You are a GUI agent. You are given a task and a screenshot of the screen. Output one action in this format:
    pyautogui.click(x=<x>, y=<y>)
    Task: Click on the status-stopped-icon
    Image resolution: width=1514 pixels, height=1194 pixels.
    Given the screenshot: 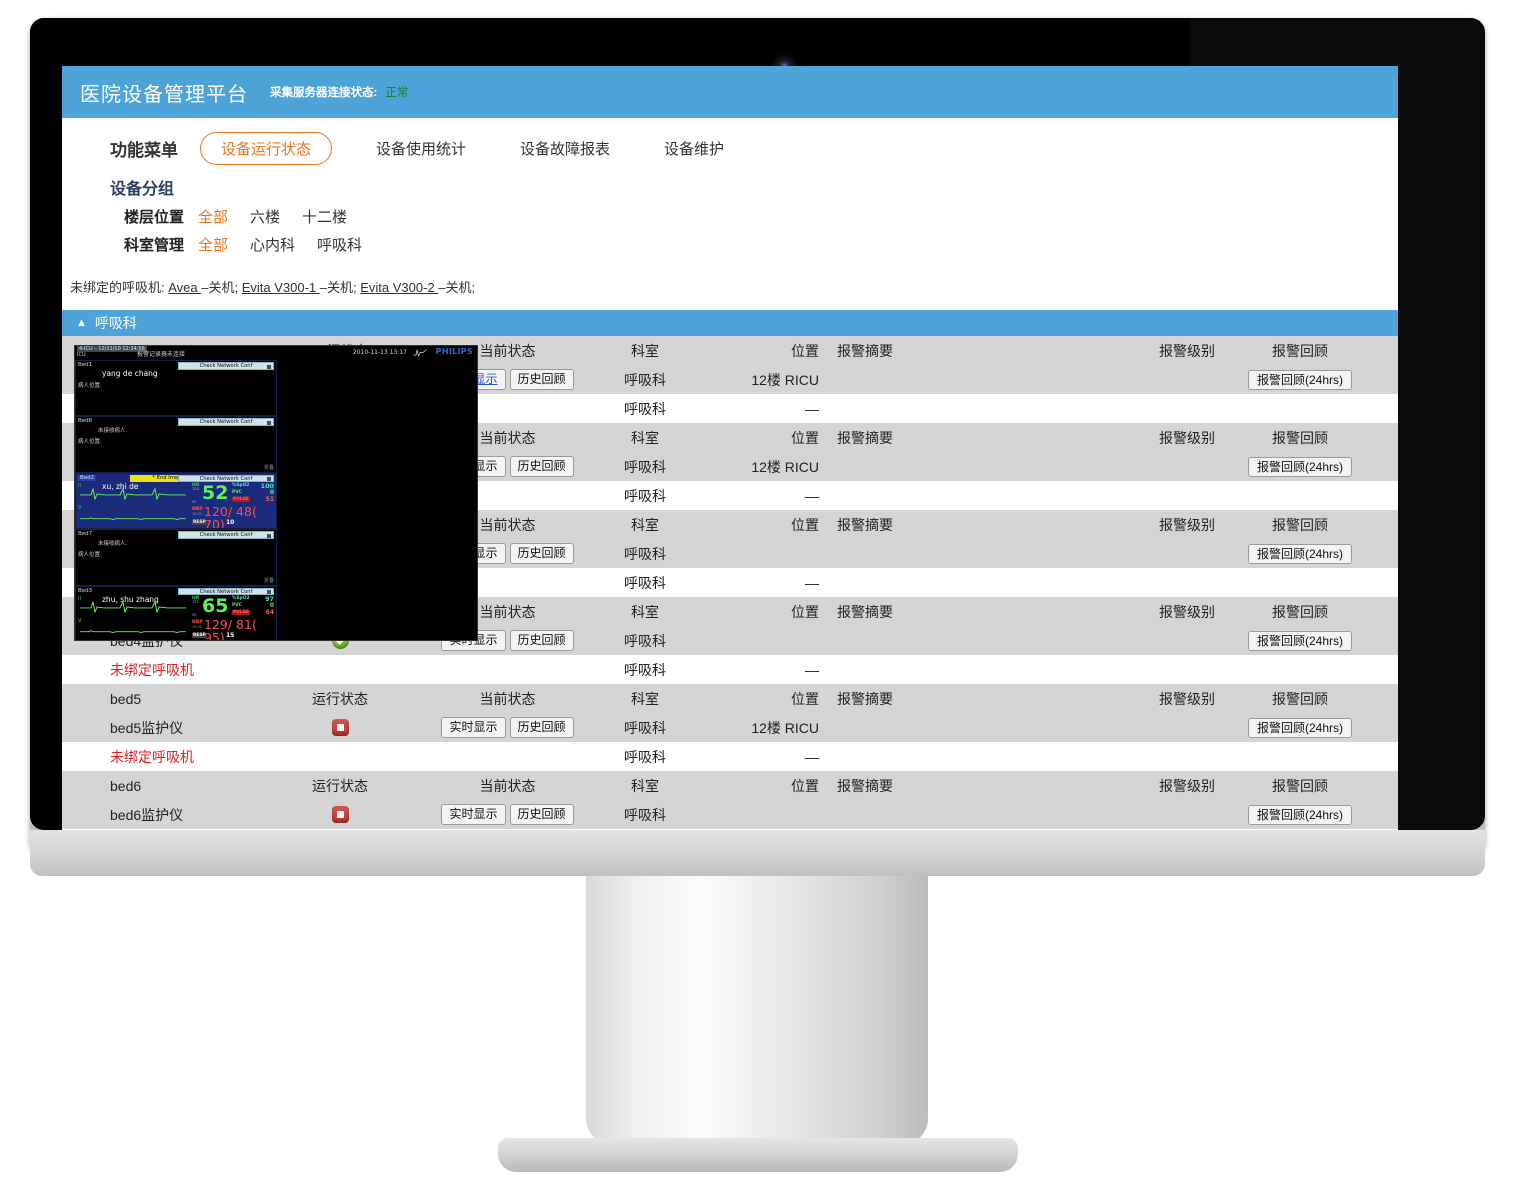 What is the action you would take?
    pyautogui.click(x=340, y=727)
    